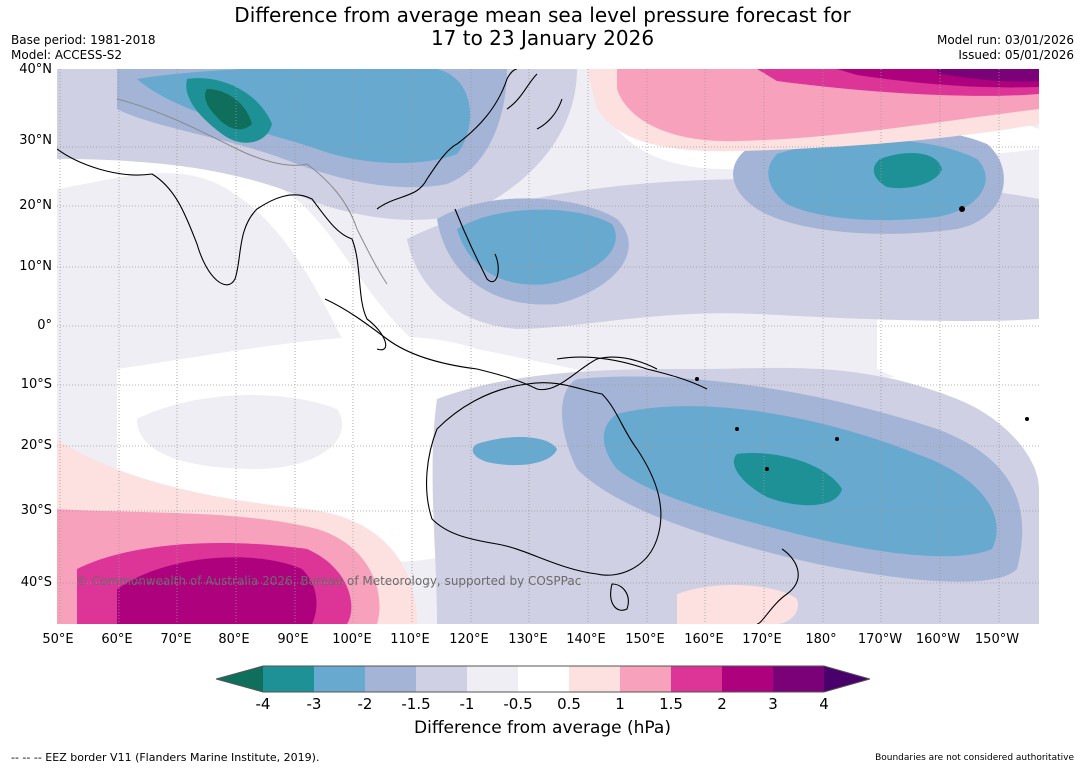 Image resolution: width=1085 pixels, height=770 pixels. What do you see at coordinates (518, 704) in the screenshot?
I see `colour-bar-tick: -0.5` at bounding box center [518, 704].